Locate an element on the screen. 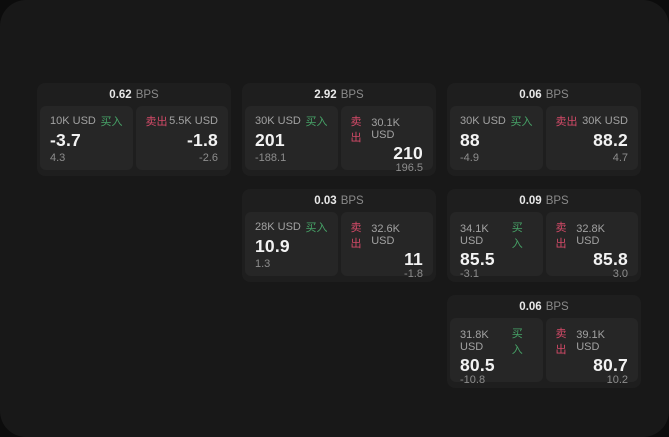  buy-price: 88 is located at coordinates (470, 140).